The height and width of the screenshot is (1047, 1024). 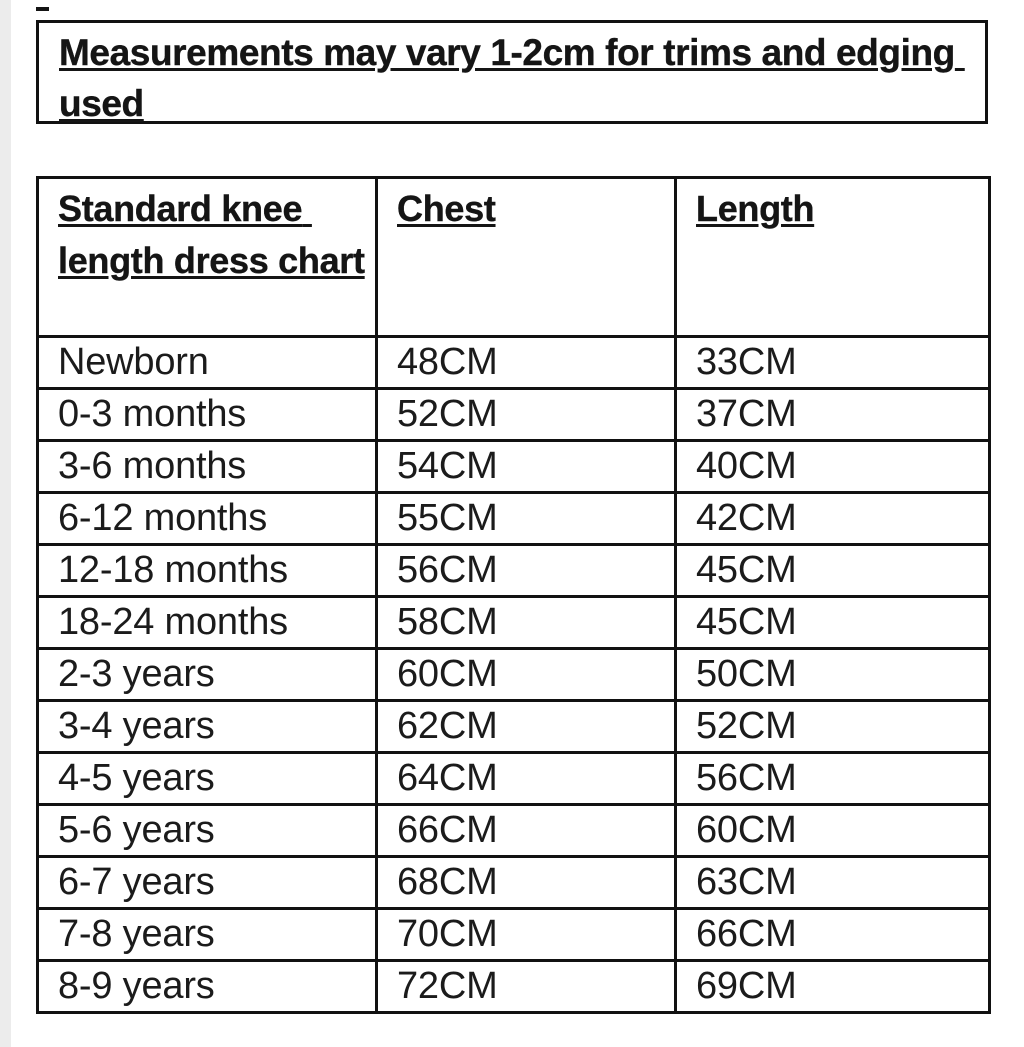 I want to click on column-header-size-label: Standard knee length dress chart, so click(x=211, y=234).